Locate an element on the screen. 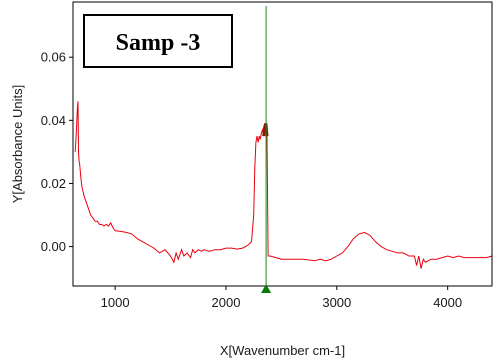 The width and height of the screenshot is (493, 360). y-tick-label: 0.06 is located at coordinates (53, 57).